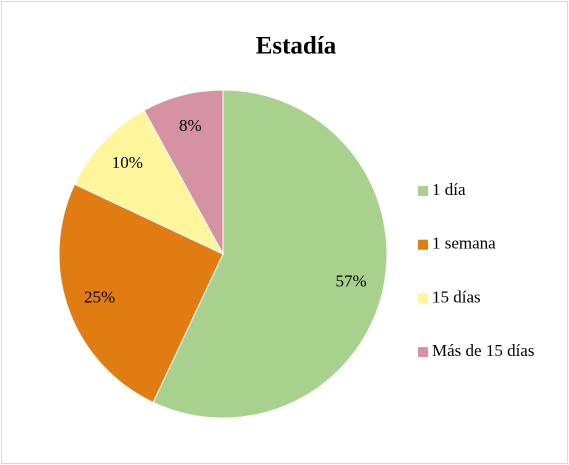  What do you see at coordinates (483, 350) in the screenshot?
I see `legend-label: Más de 15 días` at bounding box center [483, 350].